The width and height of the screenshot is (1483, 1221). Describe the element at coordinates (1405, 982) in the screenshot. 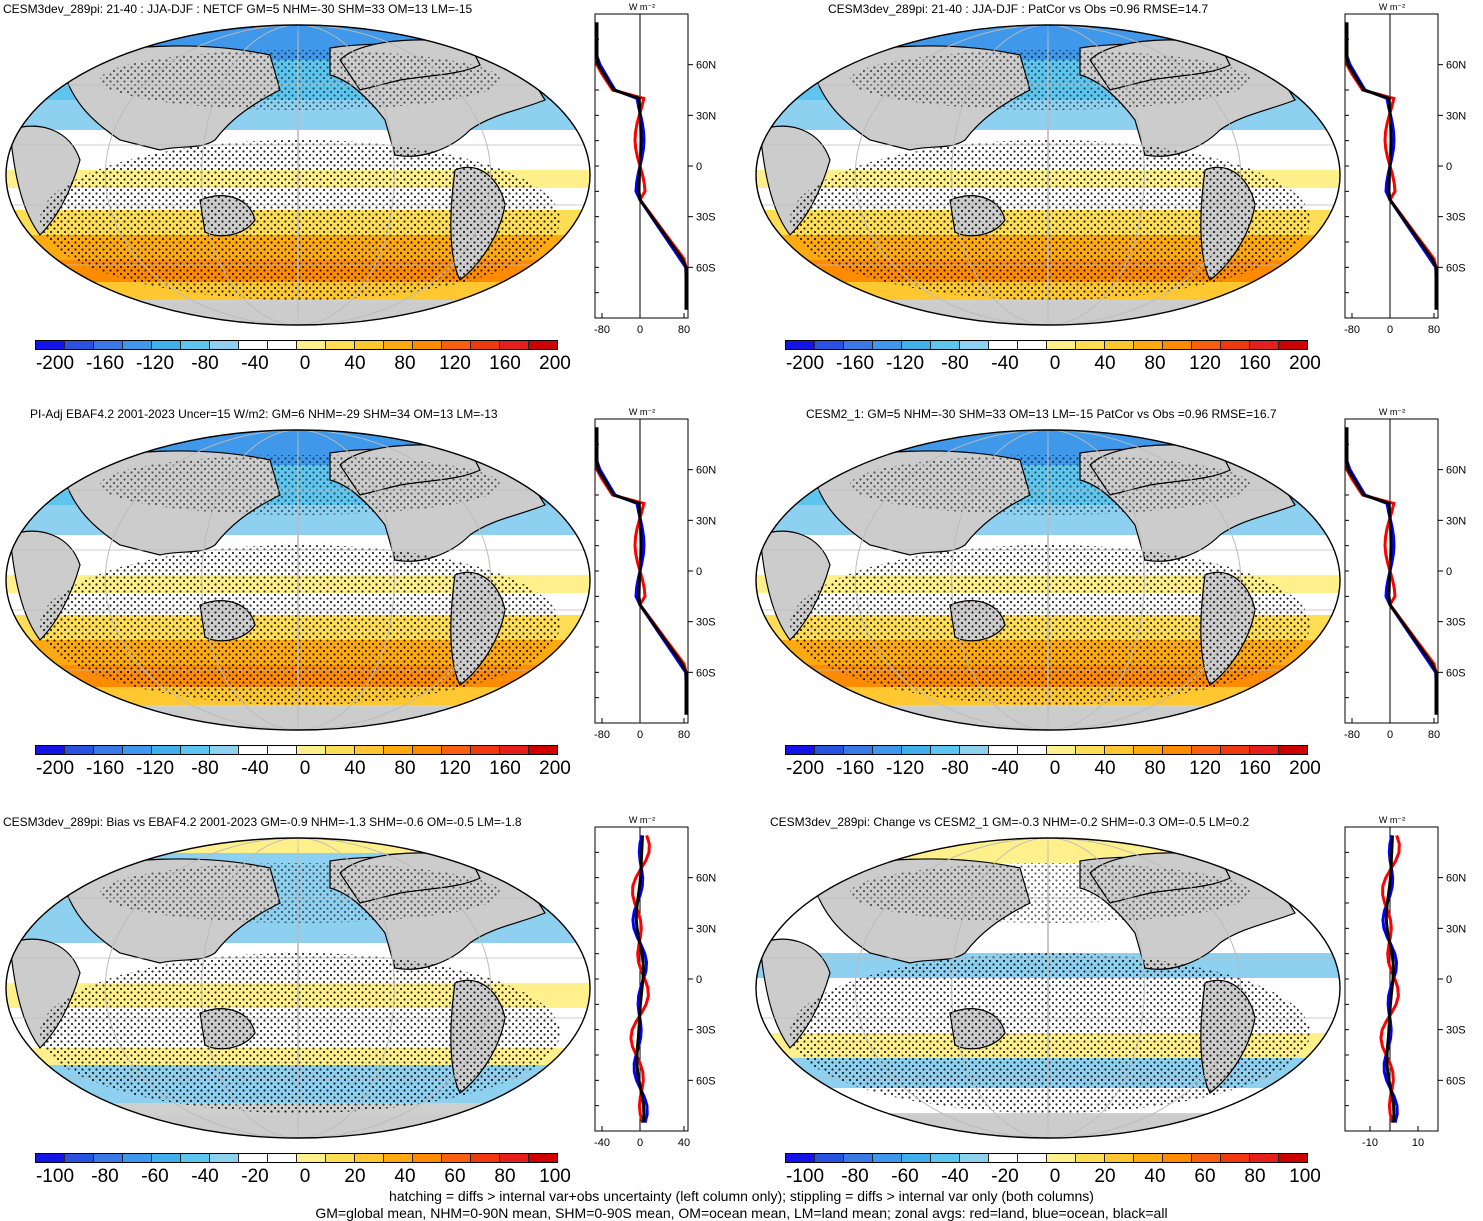

I see `zonal-mean-plot: 60N 30N 0 30S 60S -10 10 W m⁻²` at that location.